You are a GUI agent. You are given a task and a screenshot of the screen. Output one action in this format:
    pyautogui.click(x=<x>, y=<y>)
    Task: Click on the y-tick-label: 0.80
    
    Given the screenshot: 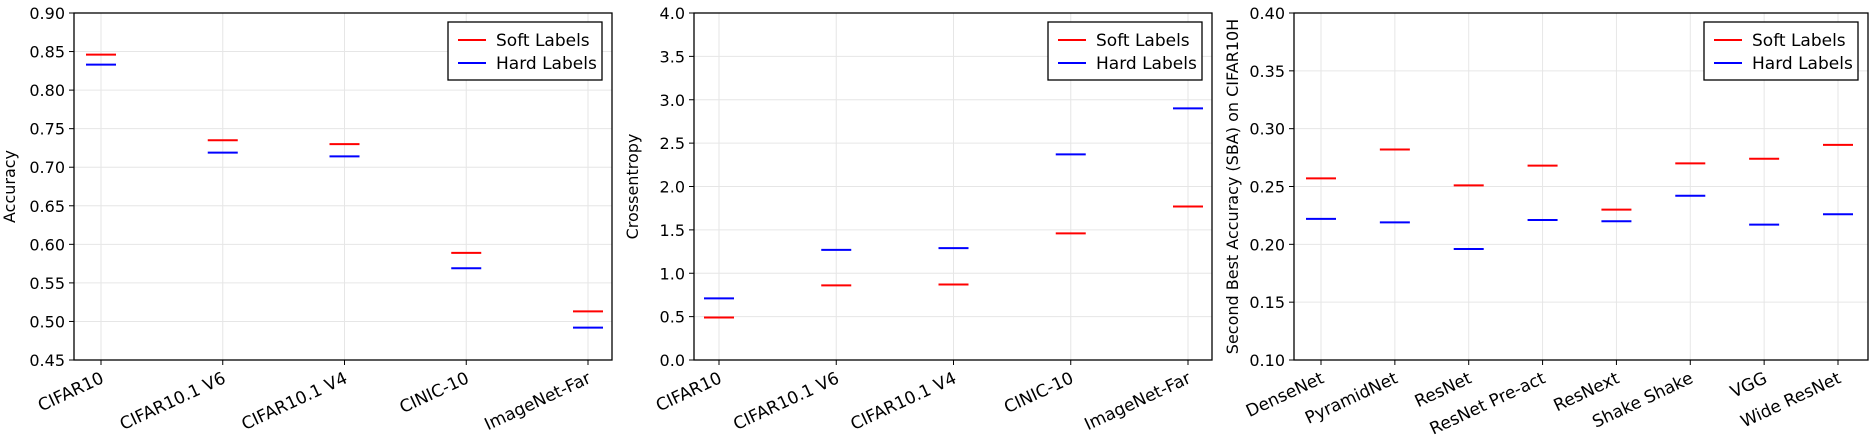 What is the action you would take?
    pyautogui.click(x=47, y=90)
    